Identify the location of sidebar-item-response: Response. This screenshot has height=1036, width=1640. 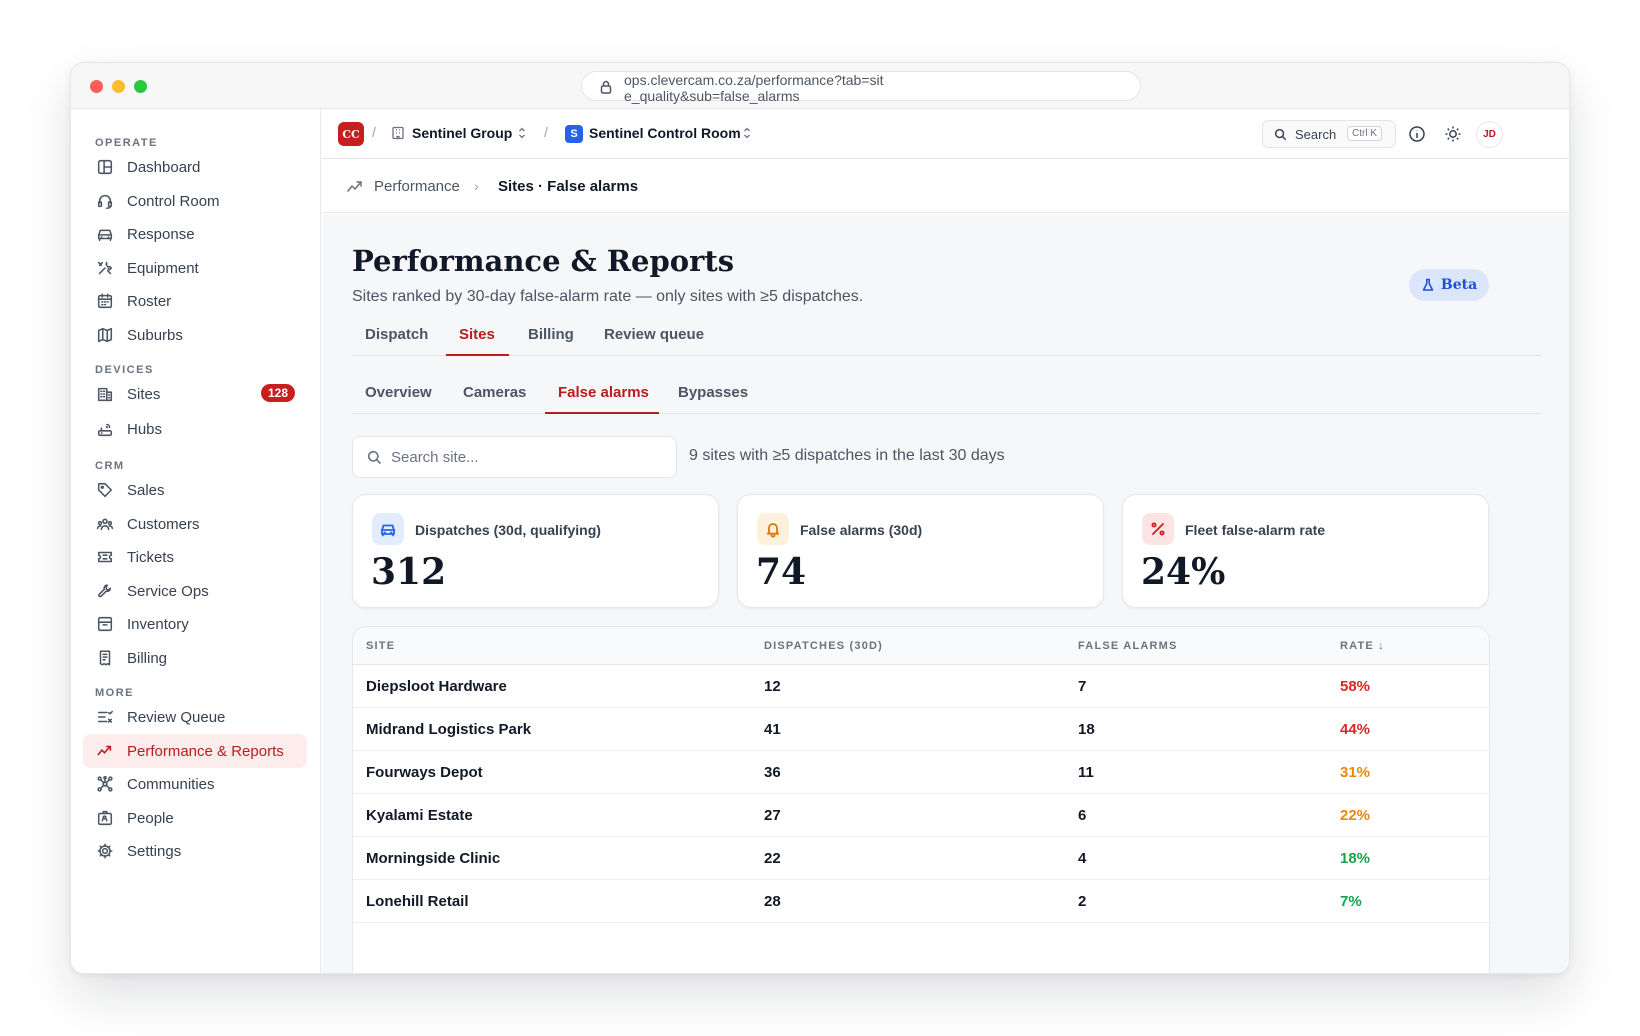
(195, 234).